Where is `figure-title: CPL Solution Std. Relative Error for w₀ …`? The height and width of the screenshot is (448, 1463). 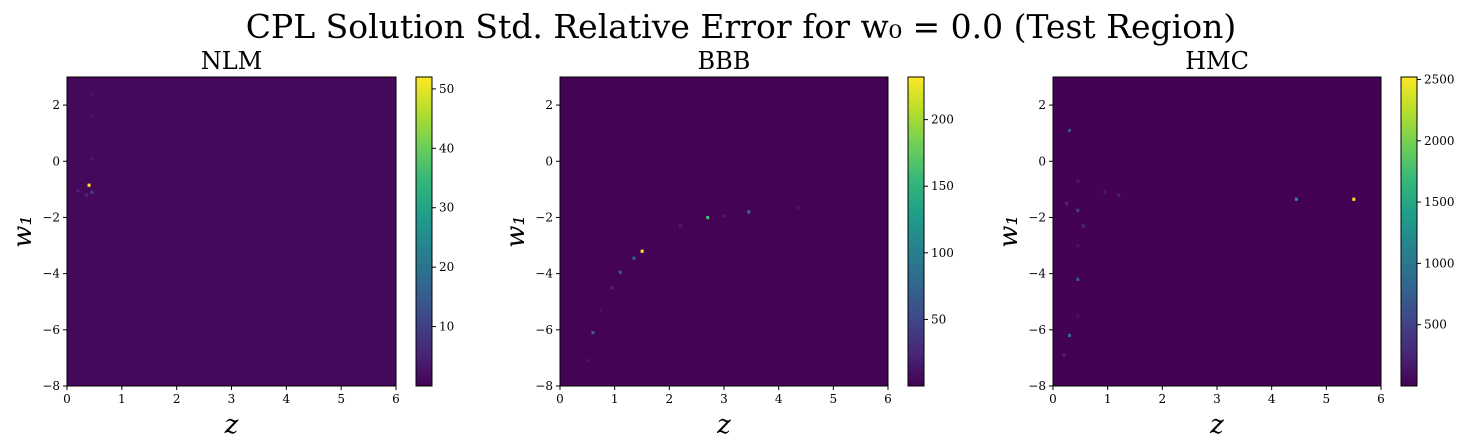 figure-title: CPL Solution Std. Relative Error for w₀ … is located at coordinates (741, 26).